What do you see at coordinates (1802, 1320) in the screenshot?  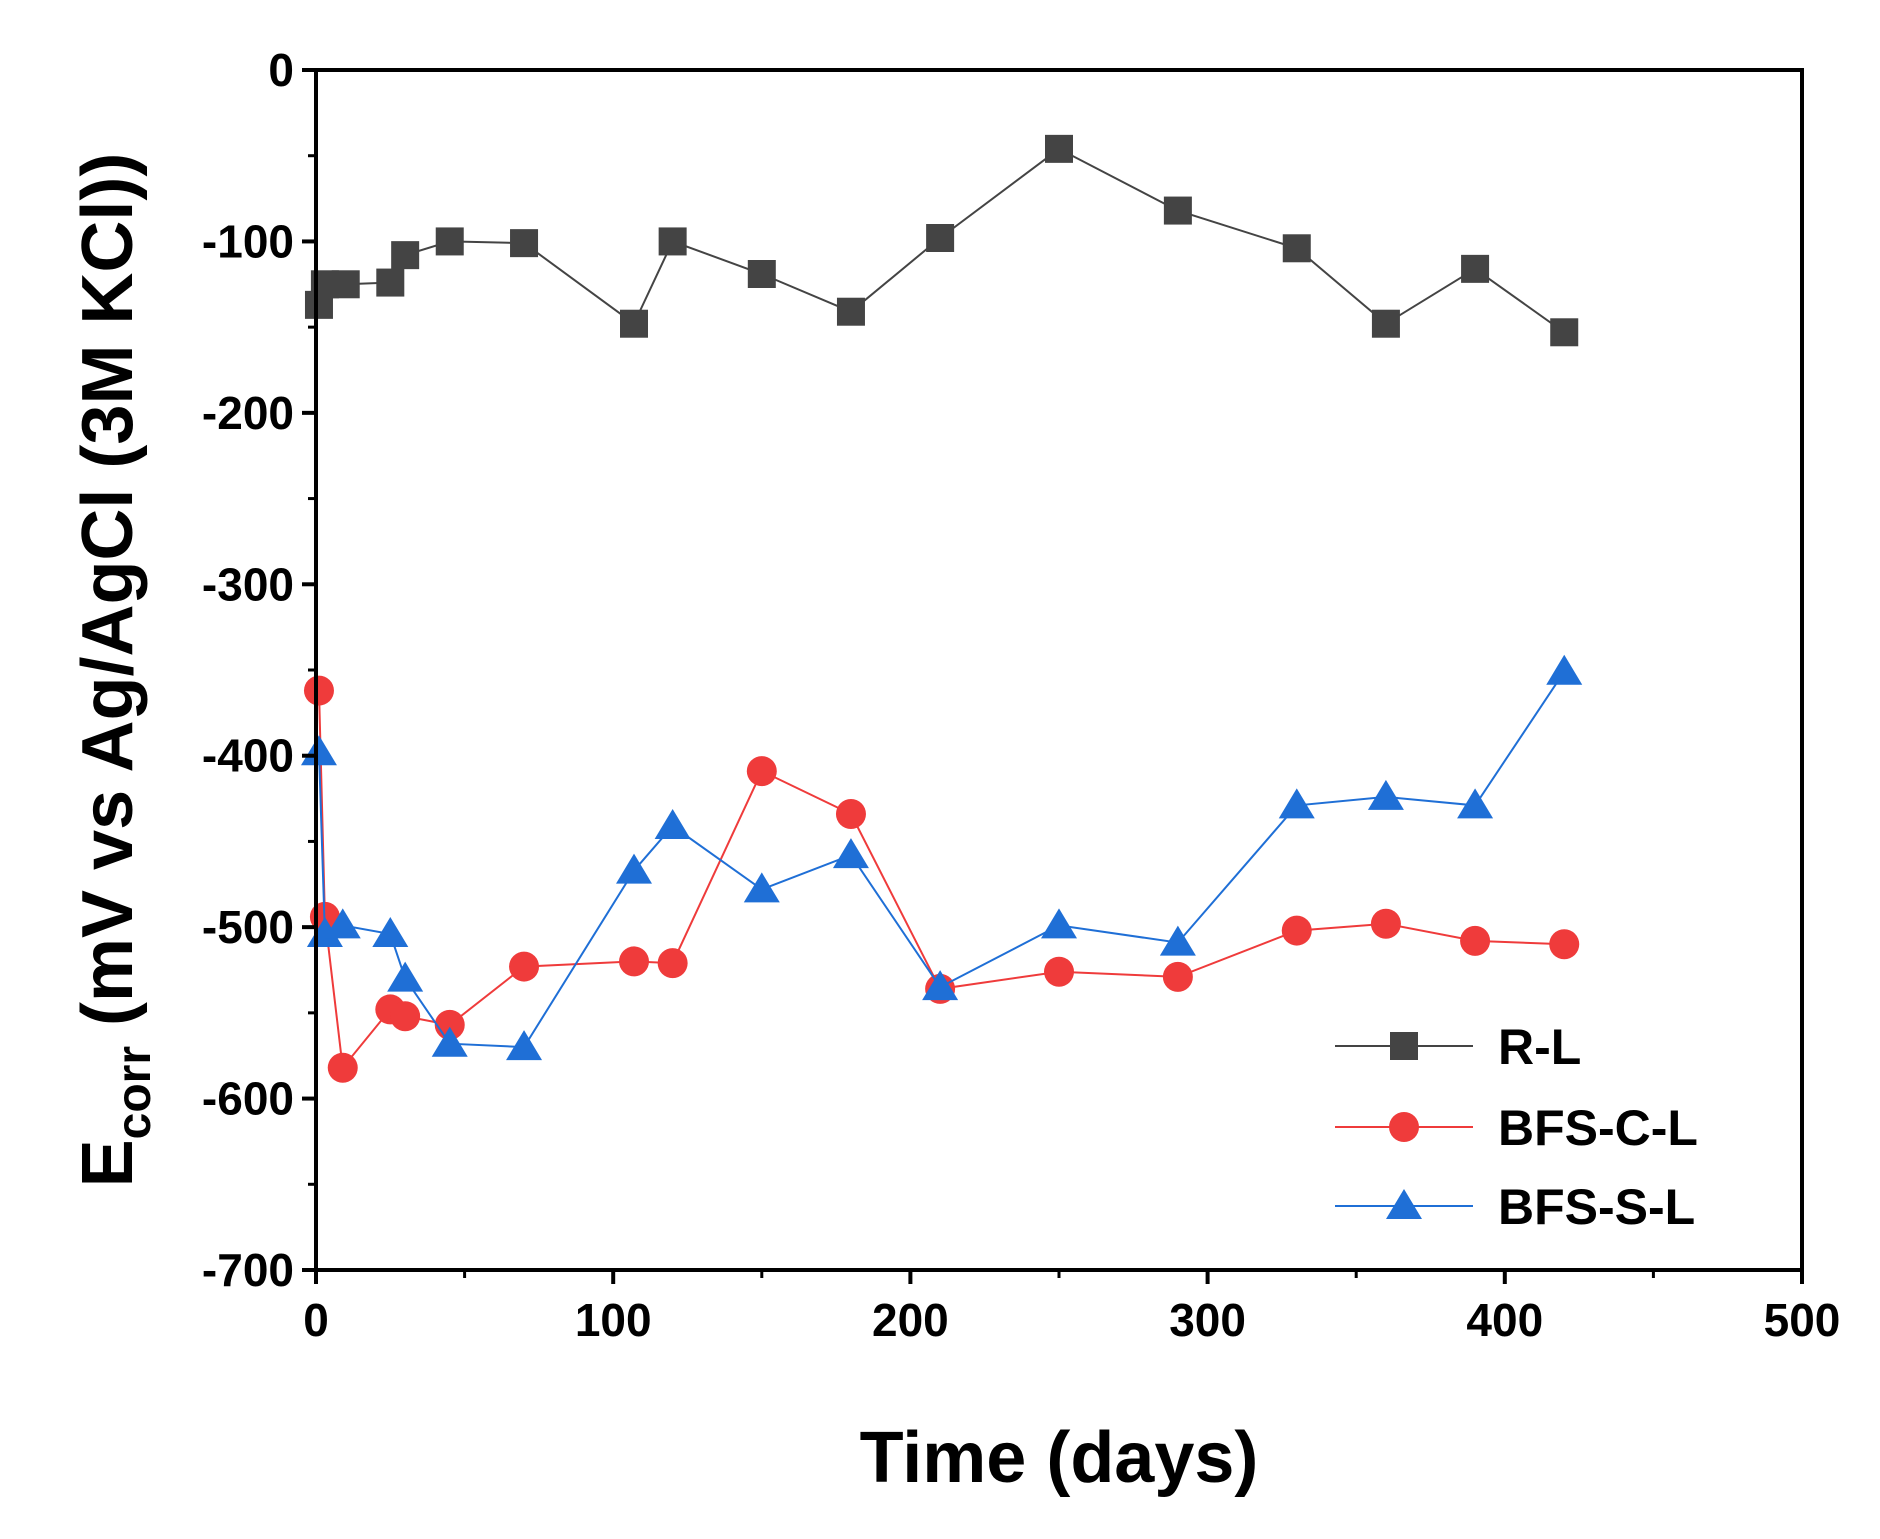 I see `x-tick-label: 500` at bounding box center [1802, 1320].